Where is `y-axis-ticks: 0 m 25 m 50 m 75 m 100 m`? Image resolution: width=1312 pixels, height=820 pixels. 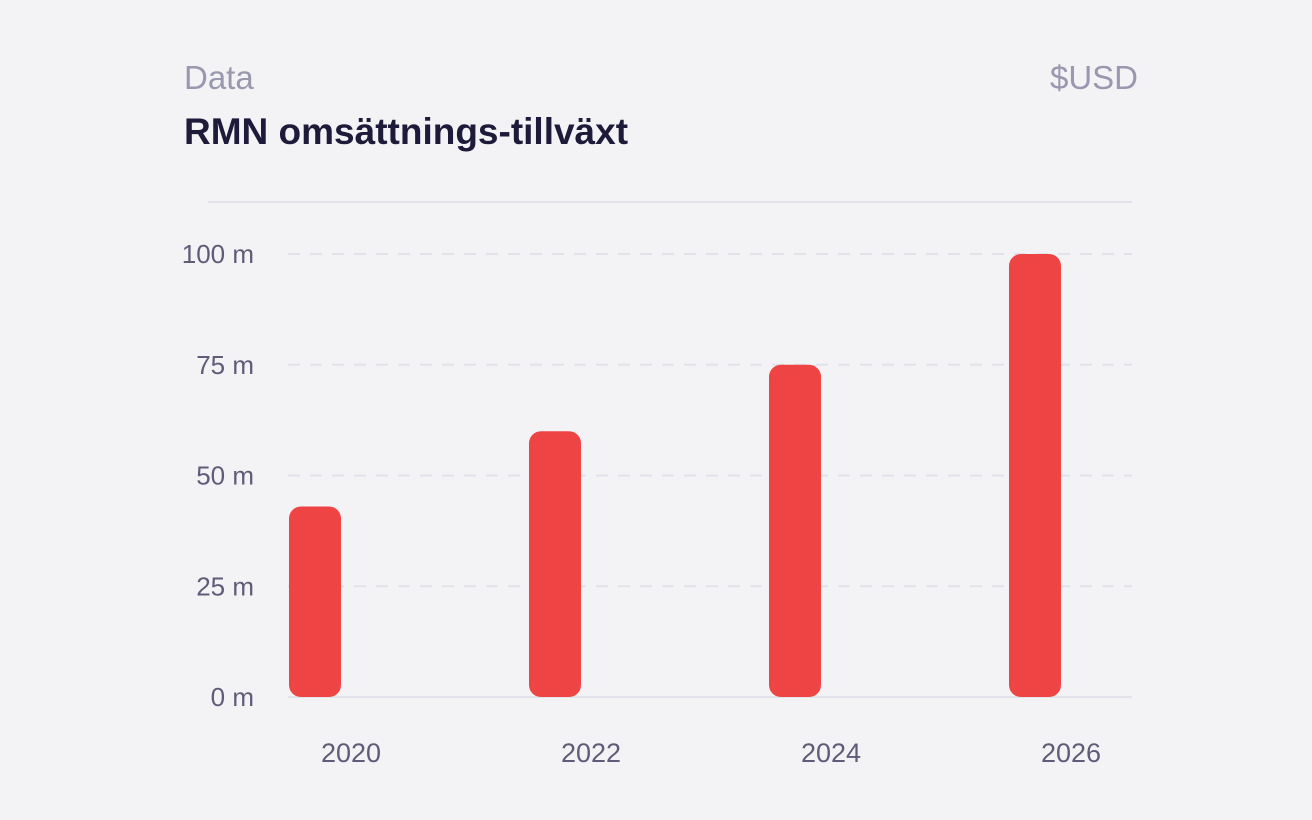 y-axis-ticks: 0 m 25 m 50 m 75 m 100 m is located at coordinates (218, 475).